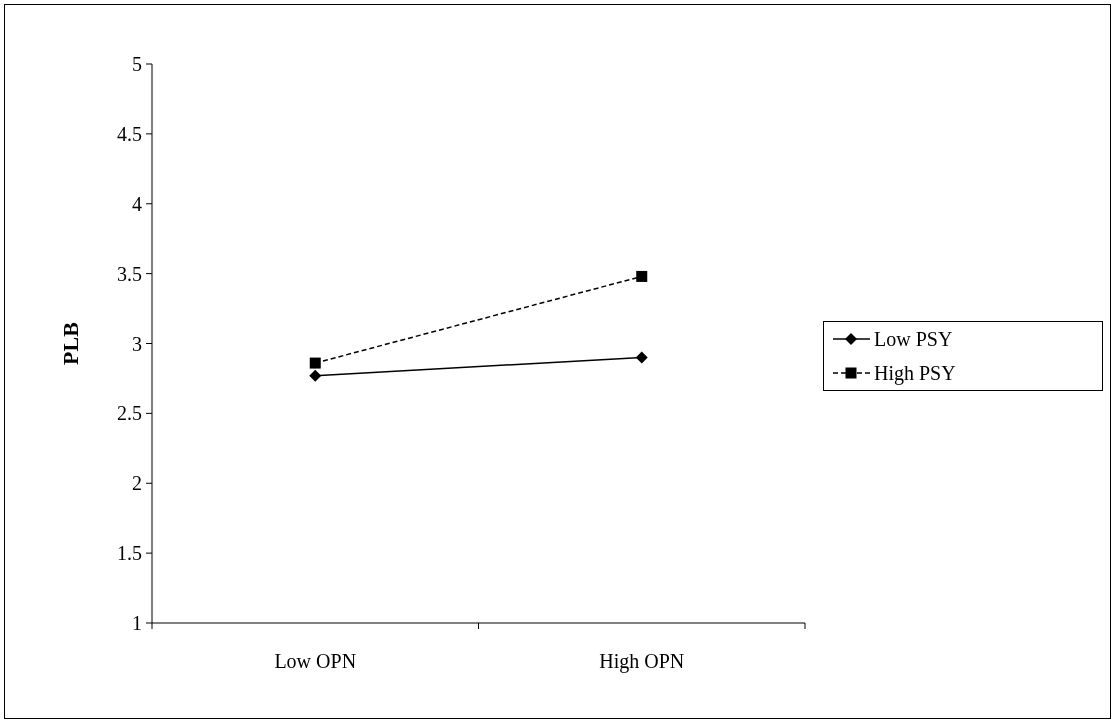  What do you see at coordinates (129, 553) in the screenshot?
I see `y-tick-label: 1.5` at bounding box center [129, 553].